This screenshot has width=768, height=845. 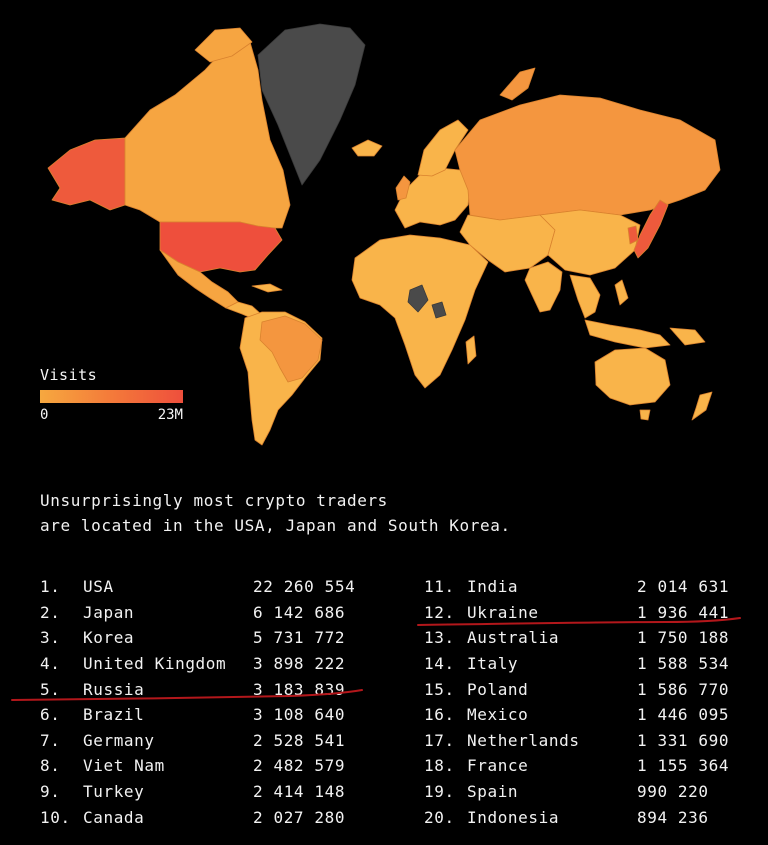 I want to click on region-new-zealand, so click(x=702, y=406).